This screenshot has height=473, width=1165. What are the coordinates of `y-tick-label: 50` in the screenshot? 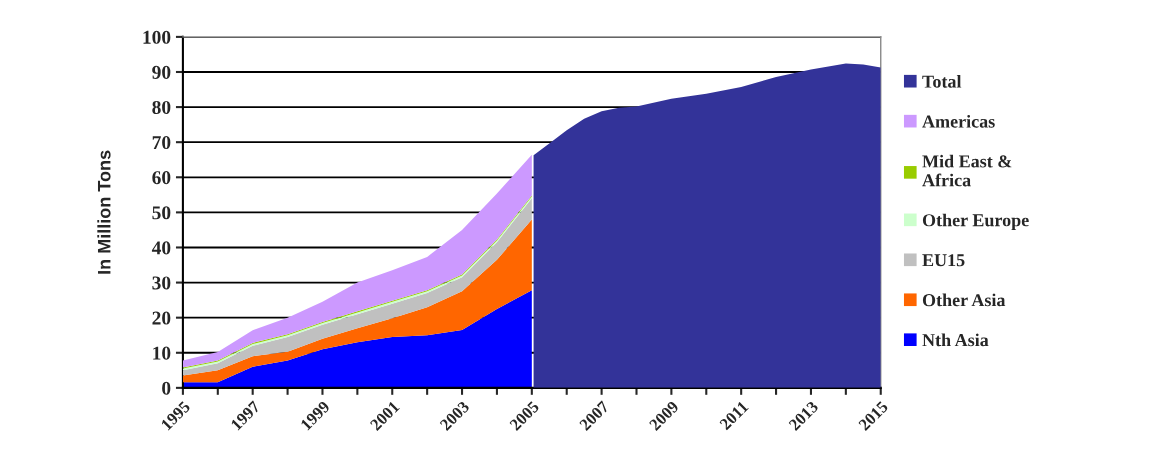 It's located at (161, 213).